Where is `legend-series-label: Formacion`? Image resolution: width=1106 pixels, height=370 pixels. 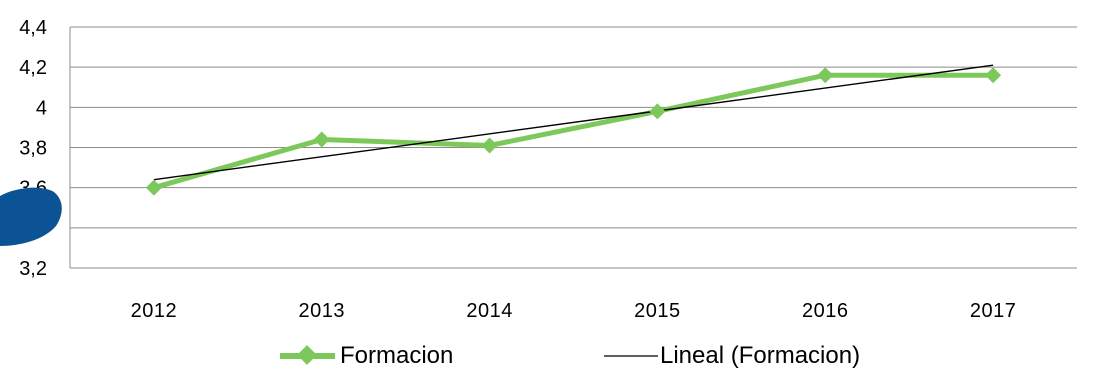
legend-series-label: Formacion is located at coordinates (396, 355).